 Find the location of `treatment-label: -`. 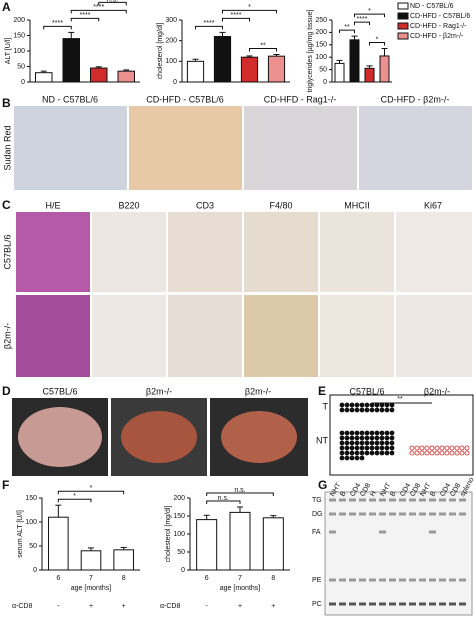

treatment-label: - is located at coordinates (206, 606).